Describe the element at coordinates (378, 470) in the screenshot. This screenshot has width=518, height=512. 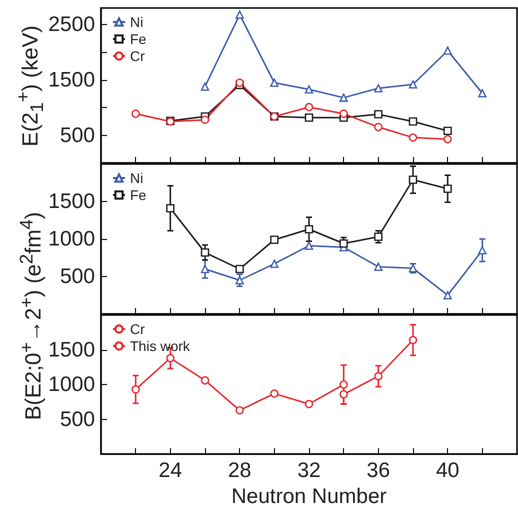
I see `x-tick-label: 36` at that location.